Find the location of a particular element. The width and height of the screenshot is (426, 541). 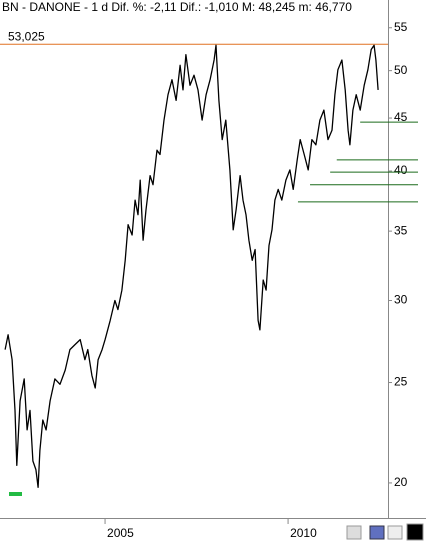

y-tick-label: 35 is located at coordinates (401, 230).